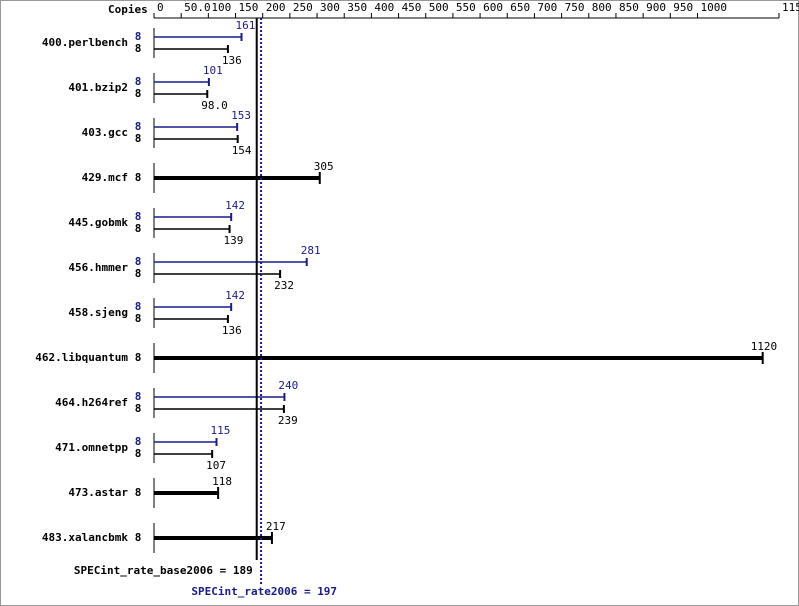  Describe the element at coordinates (311, 250) in the screenshot. I see `value-label: 281` at that location.